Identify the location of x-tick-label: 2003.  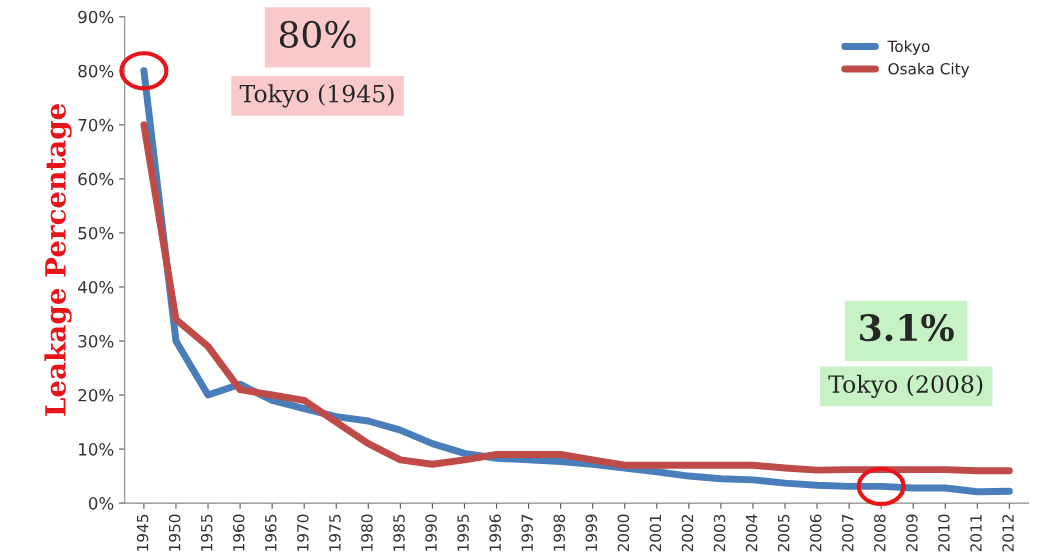
(719, 533).